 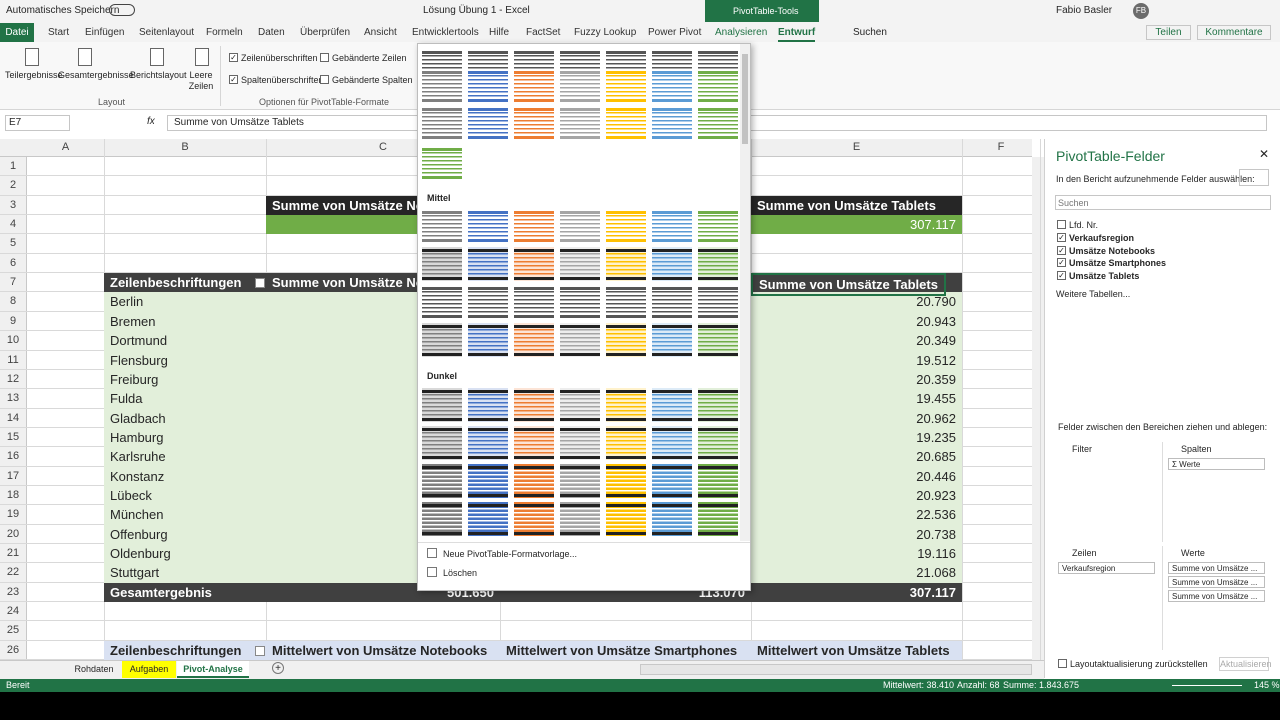 I want to click on add-sheet: +, so click(x=278, y=668).